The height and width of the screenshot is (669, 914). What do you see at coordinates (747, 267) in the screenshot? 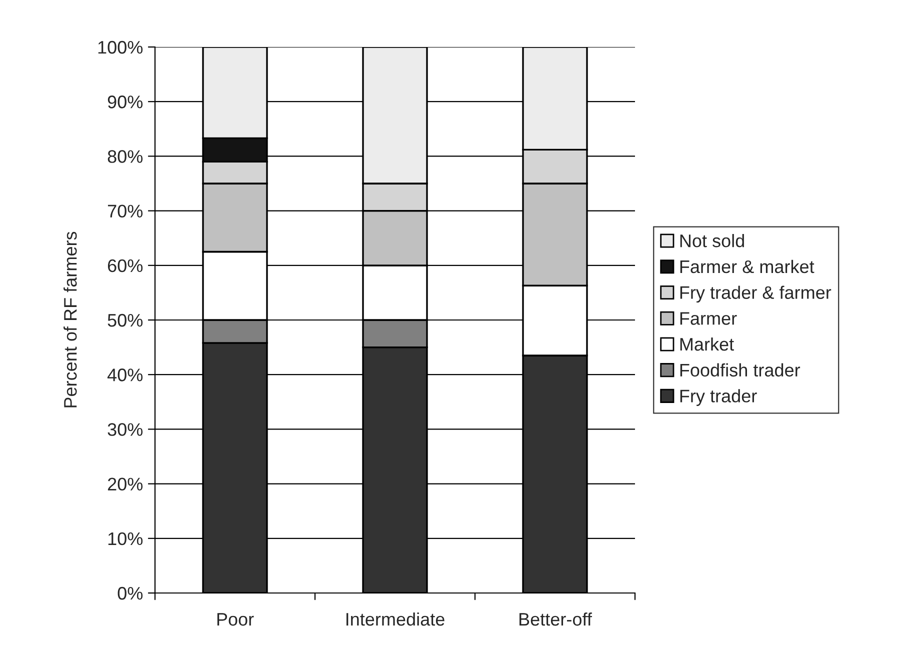
I see `legend-label: Farmer & market` at bounding box center [747, 267].